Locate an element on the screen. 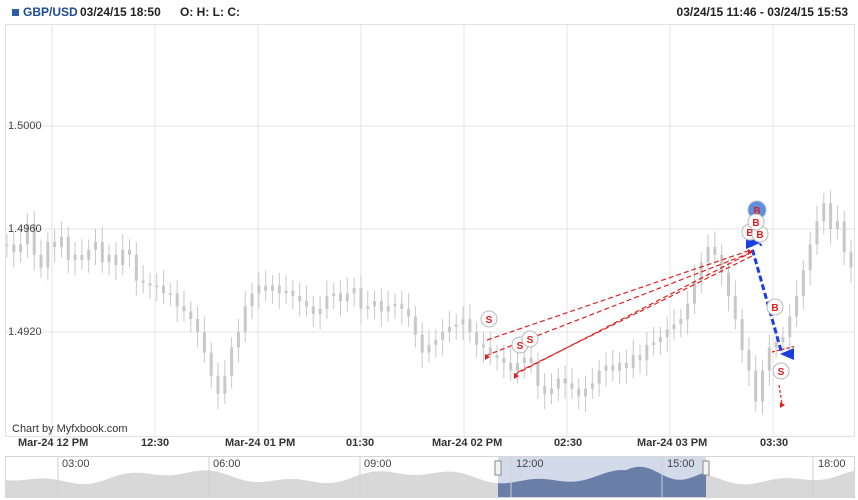 The image size is (858, 500). symbol-pair: GBP/USD is located at coordinates (50, 12).